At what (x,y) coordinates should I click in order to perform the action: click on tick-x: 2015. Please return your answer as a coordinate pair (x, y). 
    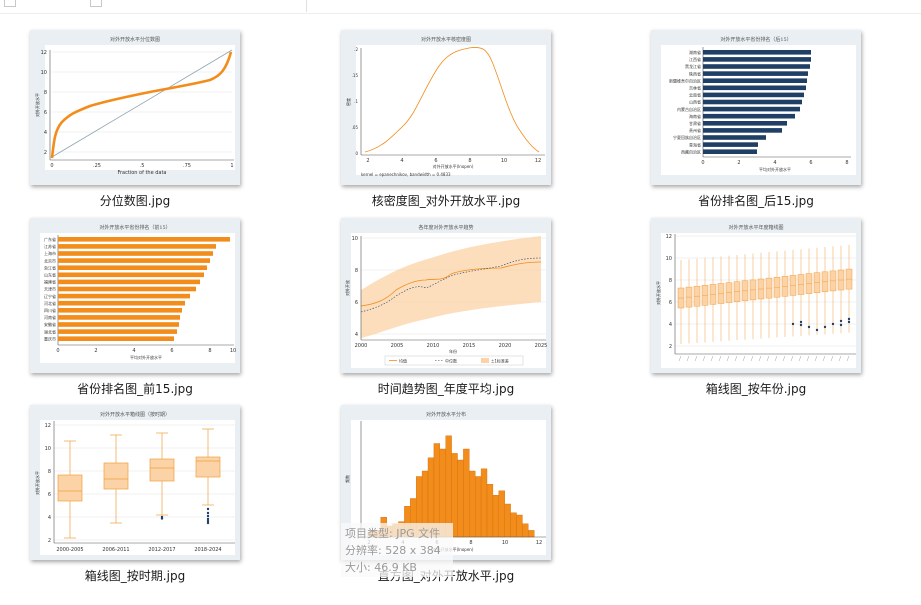
    Looking at the image, I should click on (469, 346).